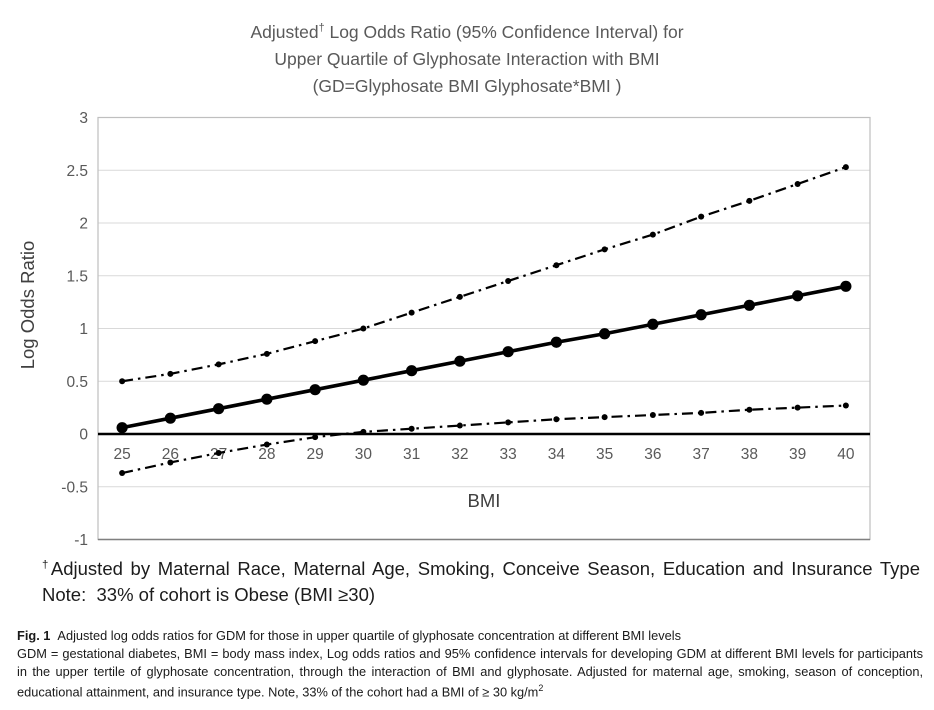 The image size is (934, 710). Describe the element at coordinates (34, 635) in the screenshot. I see `figure-number-label: Fig. 1` at that location.